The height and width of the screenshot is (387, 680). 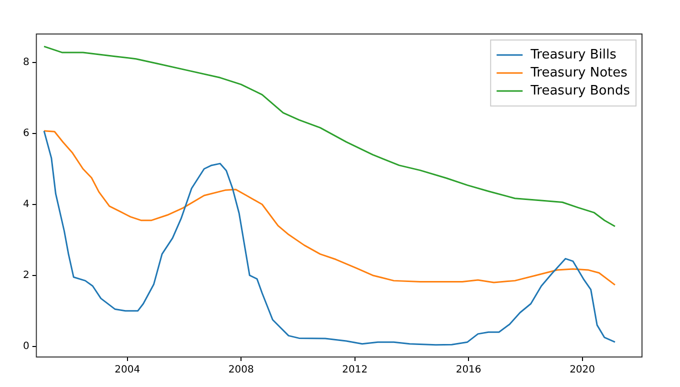 I want to click on y-tick-label: 2, so click(x=26, y=275).